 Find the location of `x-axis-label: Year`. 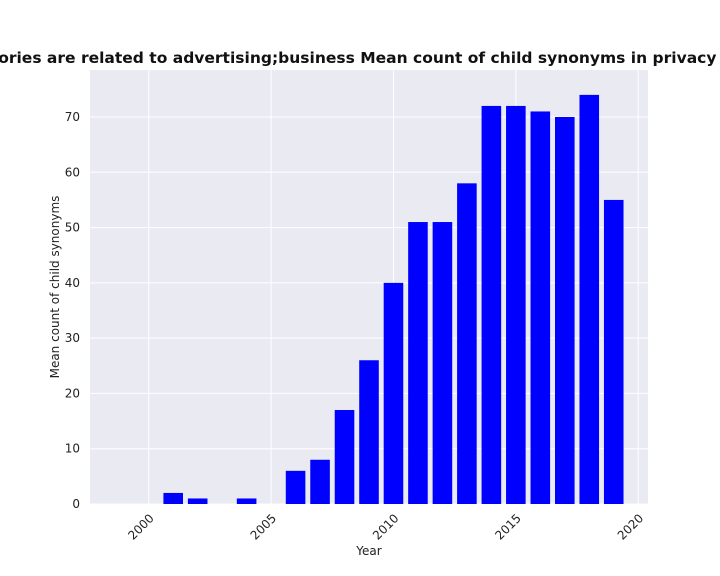

x-axis-label: Year is located at coordinates (368, 551).